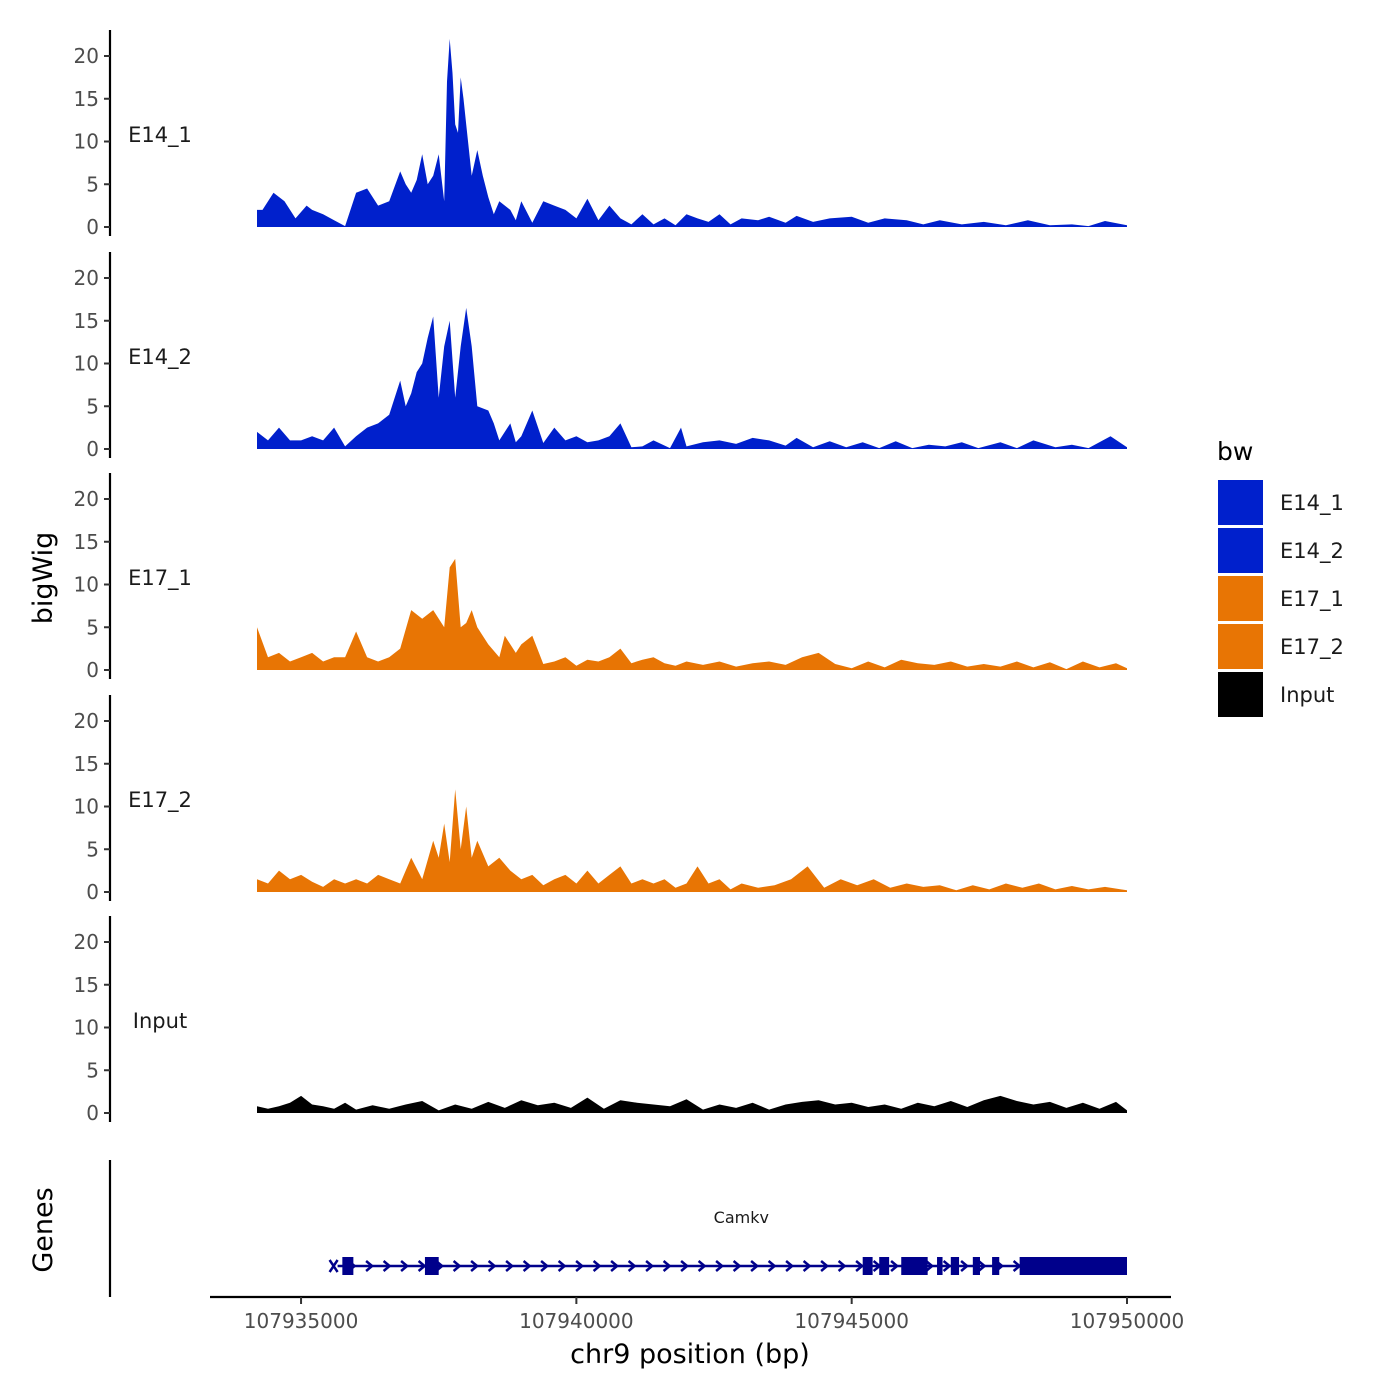  Describe the element at coordinates (1280, 577) in the screenshot. I see `legend: bw E14_1 E14_2 E17_1 E17_2 Input` at that location.